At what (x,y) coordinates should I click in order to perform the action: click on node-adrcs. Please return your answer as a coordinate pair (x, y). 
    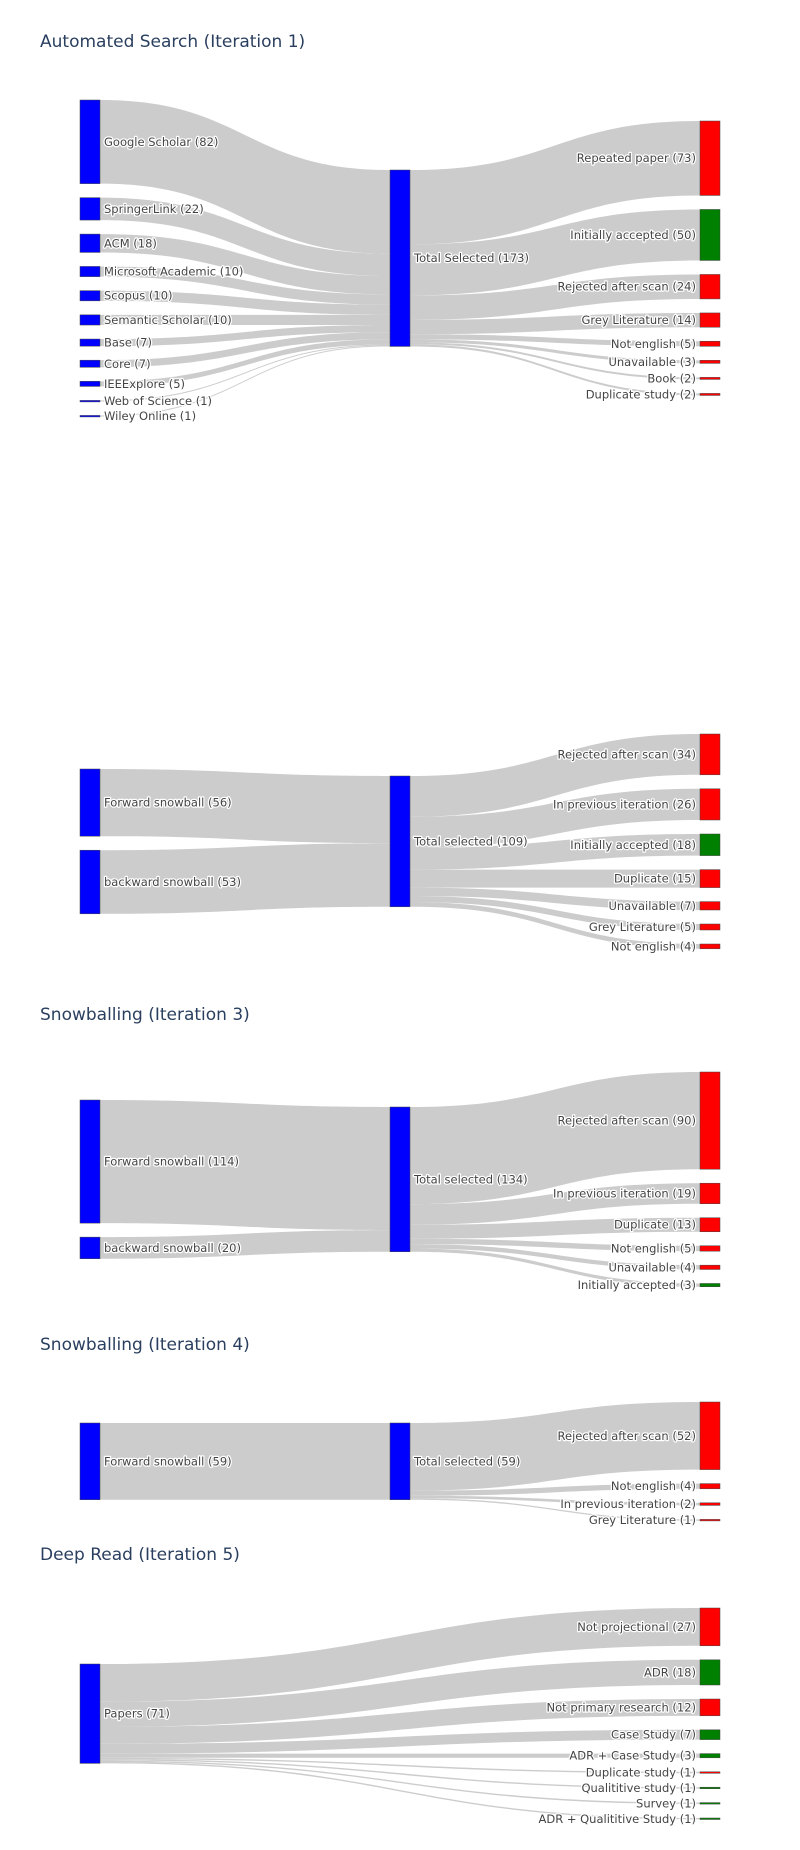
    Looking at the image, I should click on (710, 1756).